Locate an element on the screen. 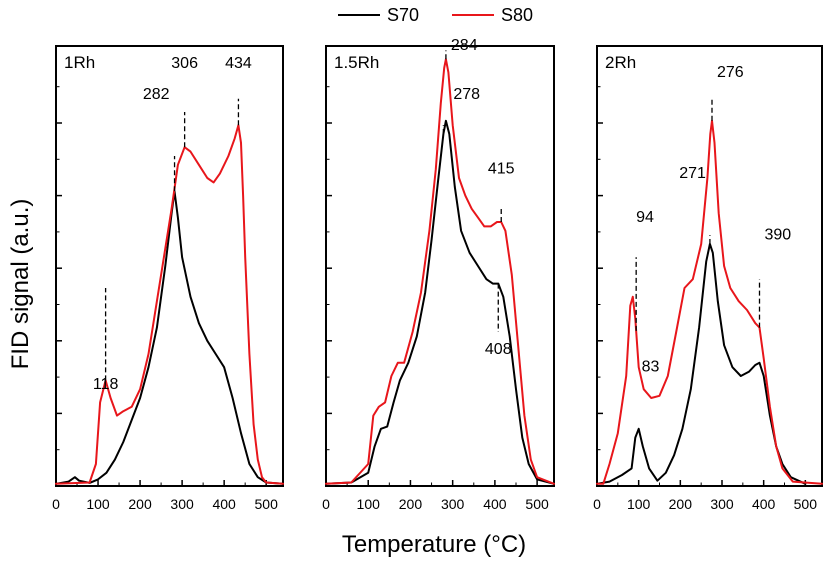 The image size is (830, 562). y-axis-title: FID signal (a.u.) is located at coordinates (20, 284).